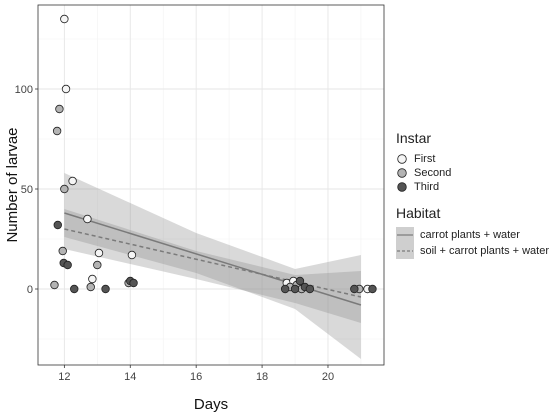 This screenshot has width=550, height=417. I want to click on legend-swatch-third, so click(402, 187).